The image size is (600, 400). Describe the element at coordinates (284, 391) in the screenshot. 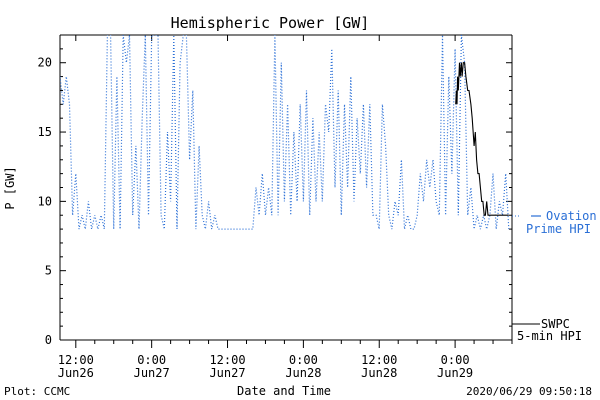

I see `x-axis-label: Date and Time` at that location.